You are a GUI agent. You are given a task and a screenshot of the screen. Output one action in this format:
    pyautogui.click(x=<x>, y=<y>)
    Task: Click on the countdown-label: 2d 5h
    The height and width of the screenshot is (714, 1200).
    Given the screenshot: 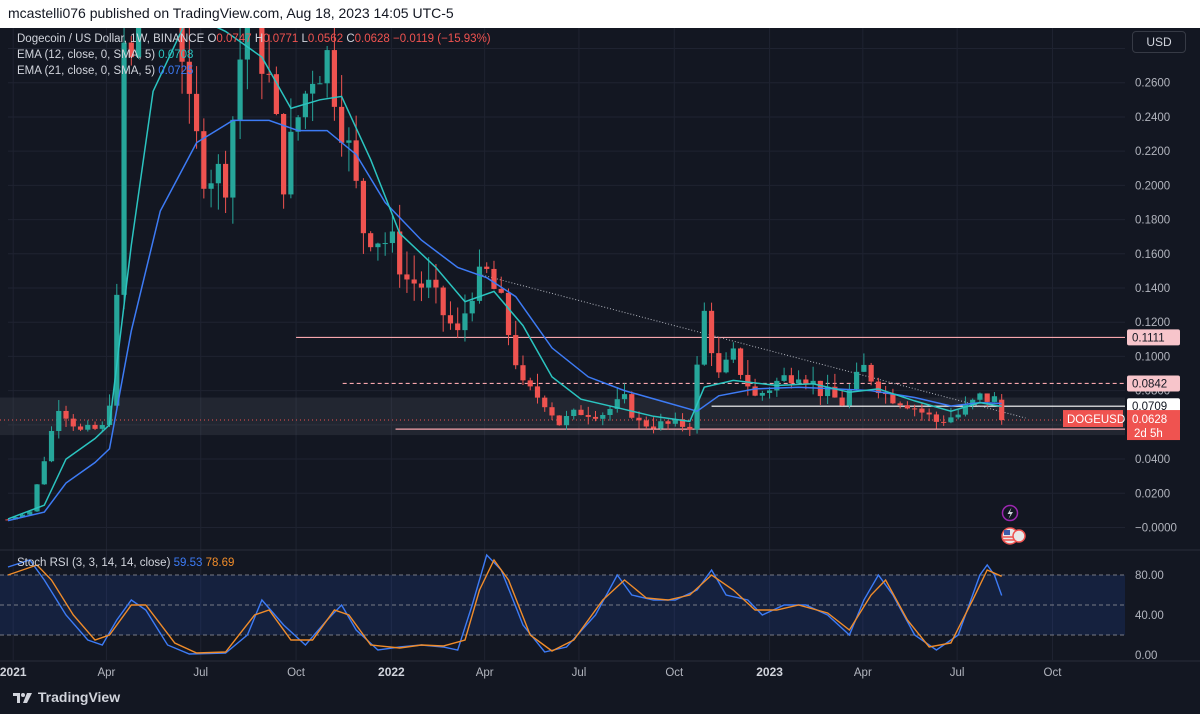 What is the action you would take?
    pyautogui.click(x=1148, y=434)
    